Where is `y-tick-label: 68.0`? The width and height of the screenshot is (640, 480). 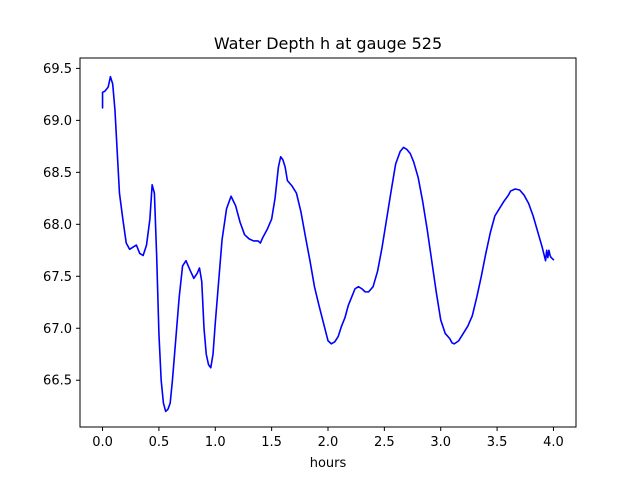
y-tick-label: 68.0 is located at coordinates (57, 225).